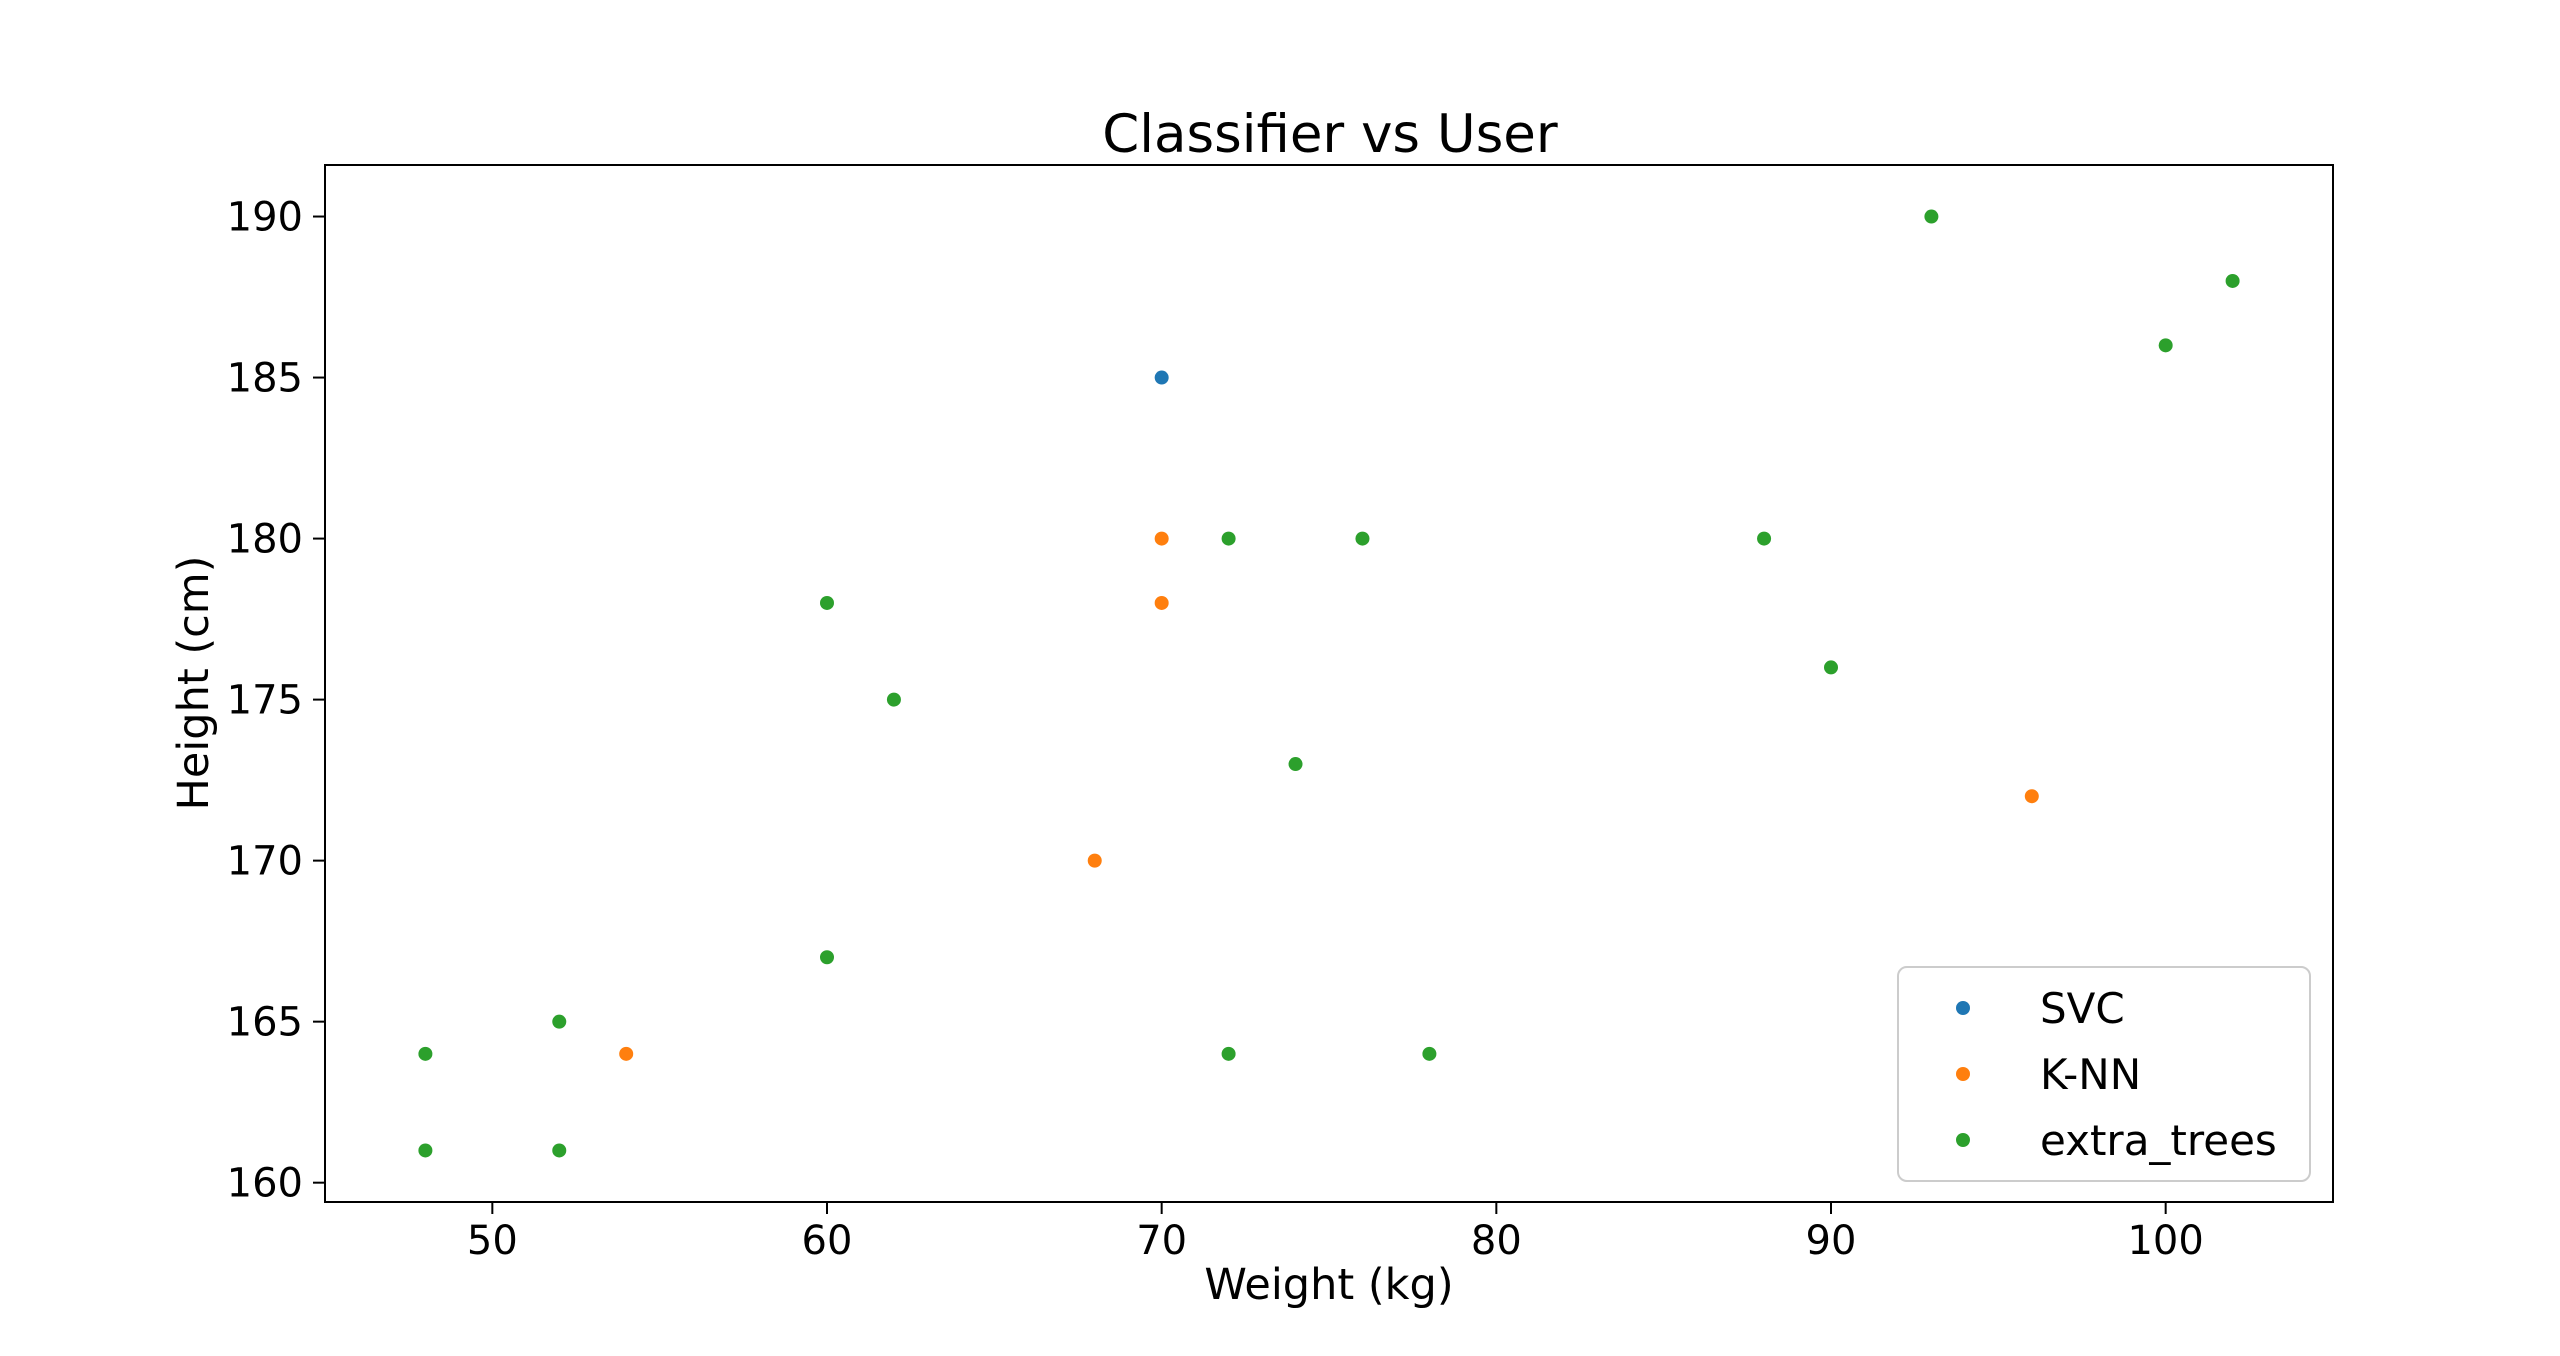  What do you see at coordinates (1496, 1241) in the screenshot?
I see `x-tick-label: 80` at bounding box center [1496, 1241].